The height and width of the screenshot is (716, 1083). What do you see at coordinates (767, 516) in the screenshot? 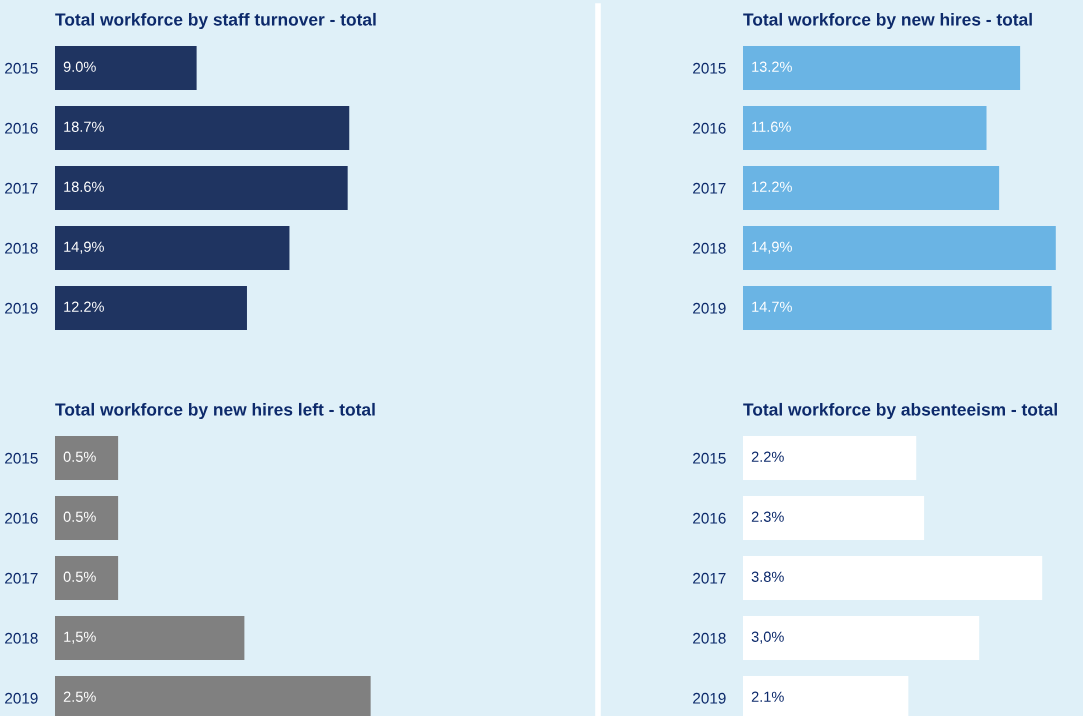
I see `data-label: 2.3%` at bounding box center [767, 516].